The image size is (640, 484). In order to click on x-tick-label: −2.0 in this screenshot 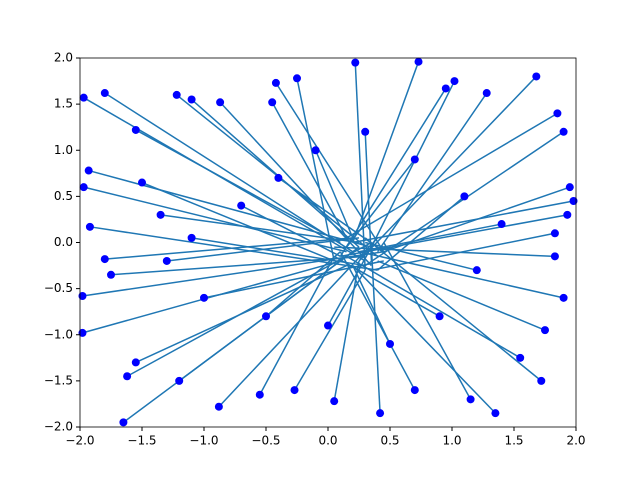, I will do `click(79, 441)`.